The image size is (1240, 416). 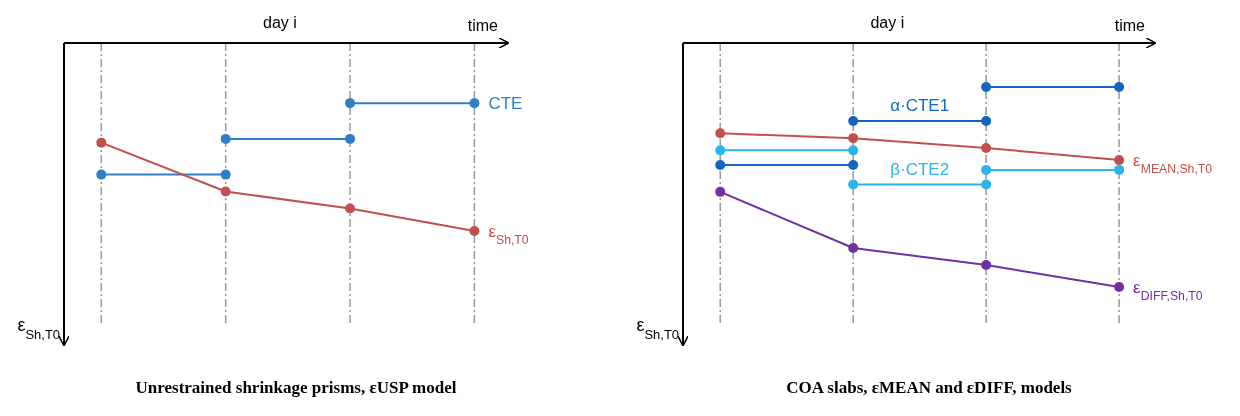 What do you see at coordinates (505, 104) in the screenshot?
I see `series-label: CTE` at bounding box center [505, 104].